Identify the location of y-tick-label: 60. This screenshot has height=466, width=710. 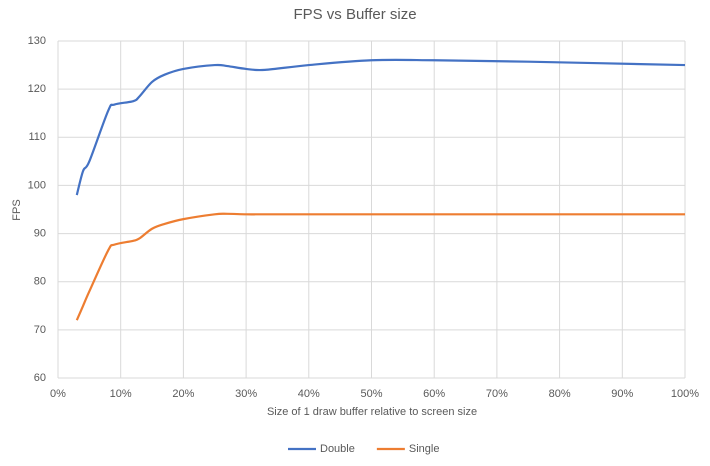
(40, 378).